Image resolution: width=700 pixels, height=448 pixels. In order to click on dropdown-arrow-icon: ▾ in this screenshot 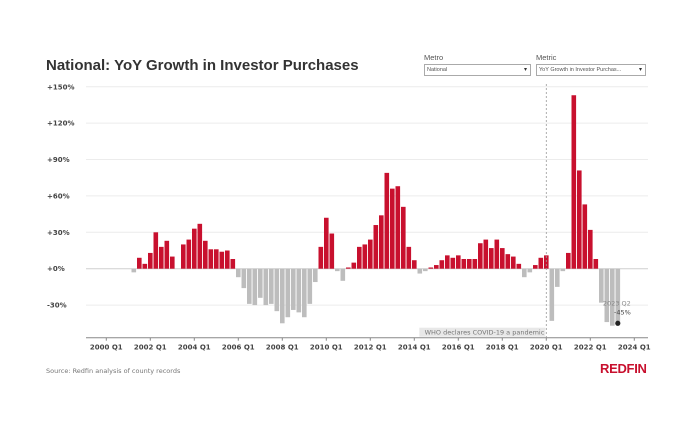, I will do `click(525, 70)`.